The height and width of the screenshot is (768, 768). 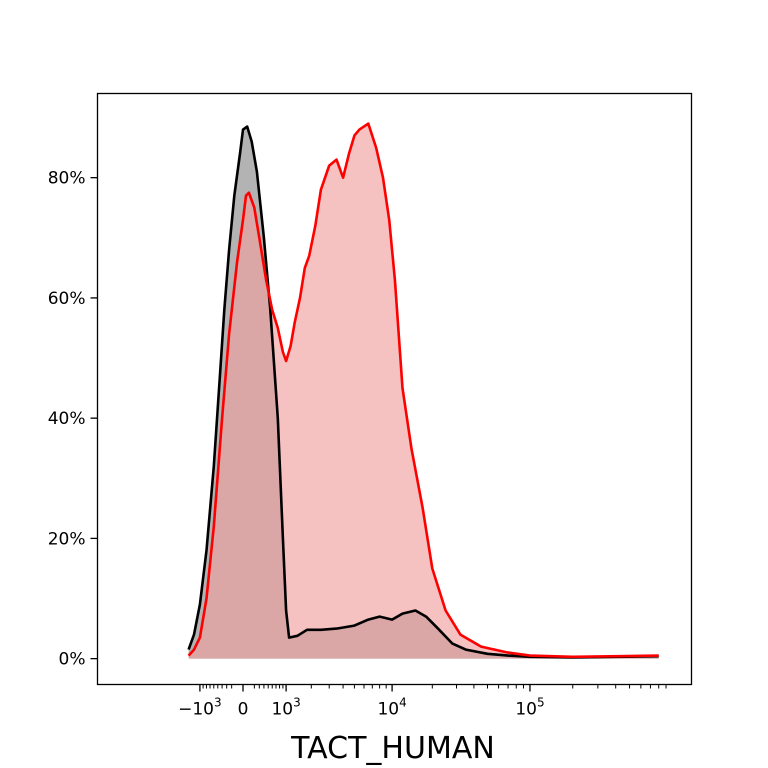 I want to click on y-axis: 0% 20% 40% 60% 80%, so click(x=73, y=419).